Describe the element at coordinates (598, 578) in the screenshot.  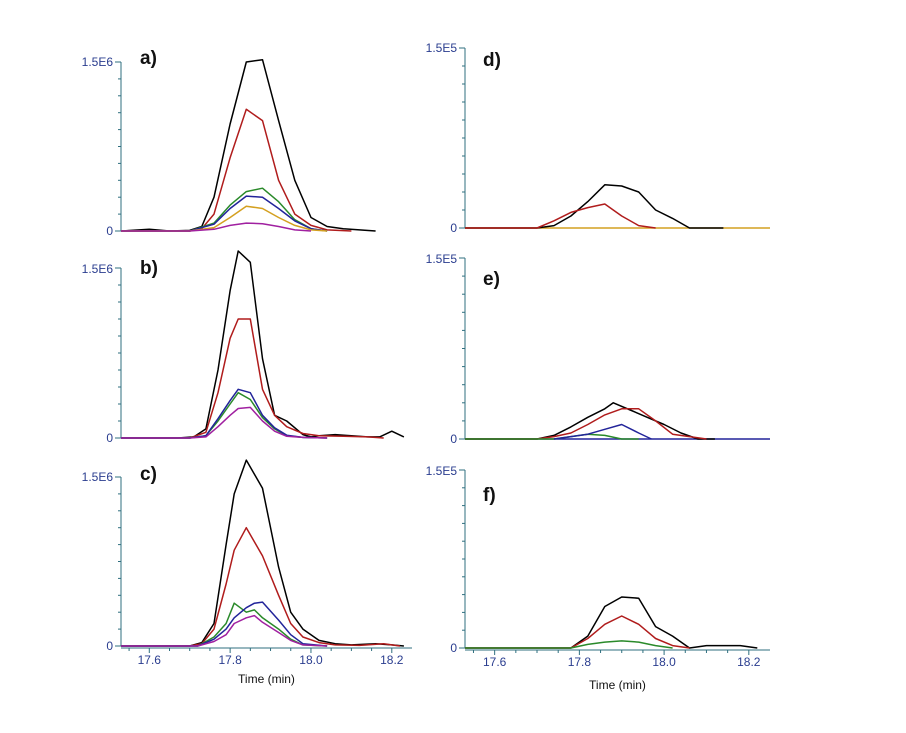
I see `chart-panel-f: 1.5E5 0 17.6 17.8 18.0 18.2 Time (min) f)` at that location.